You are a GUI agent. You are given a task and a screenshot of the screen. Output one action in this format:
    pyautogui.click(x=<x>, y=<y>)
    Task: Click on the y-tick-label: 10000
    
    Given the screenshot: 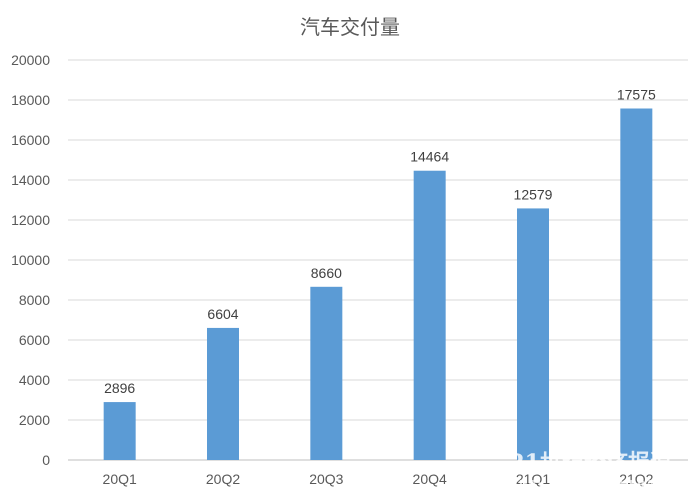 What is the action you would take?
    pyautogui.click(x=30, y=260)
    